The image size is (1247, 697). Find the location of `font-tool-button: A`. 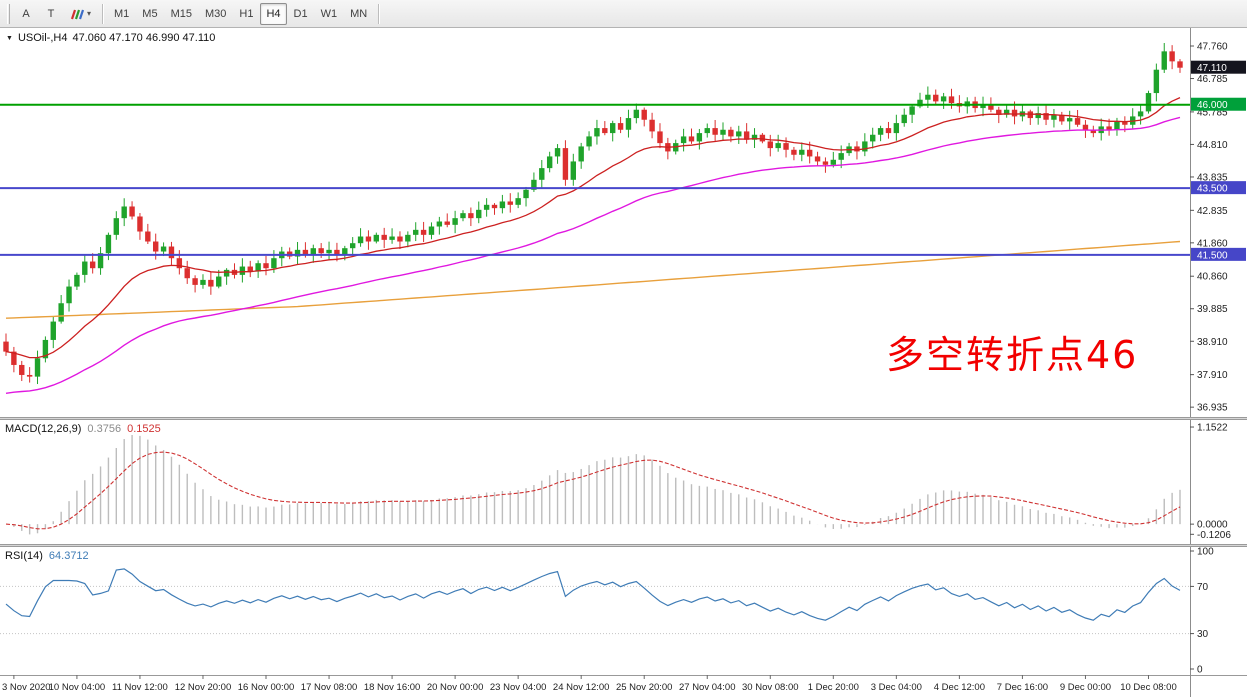

font-tool-button: A is located at coordinates (26, 13).